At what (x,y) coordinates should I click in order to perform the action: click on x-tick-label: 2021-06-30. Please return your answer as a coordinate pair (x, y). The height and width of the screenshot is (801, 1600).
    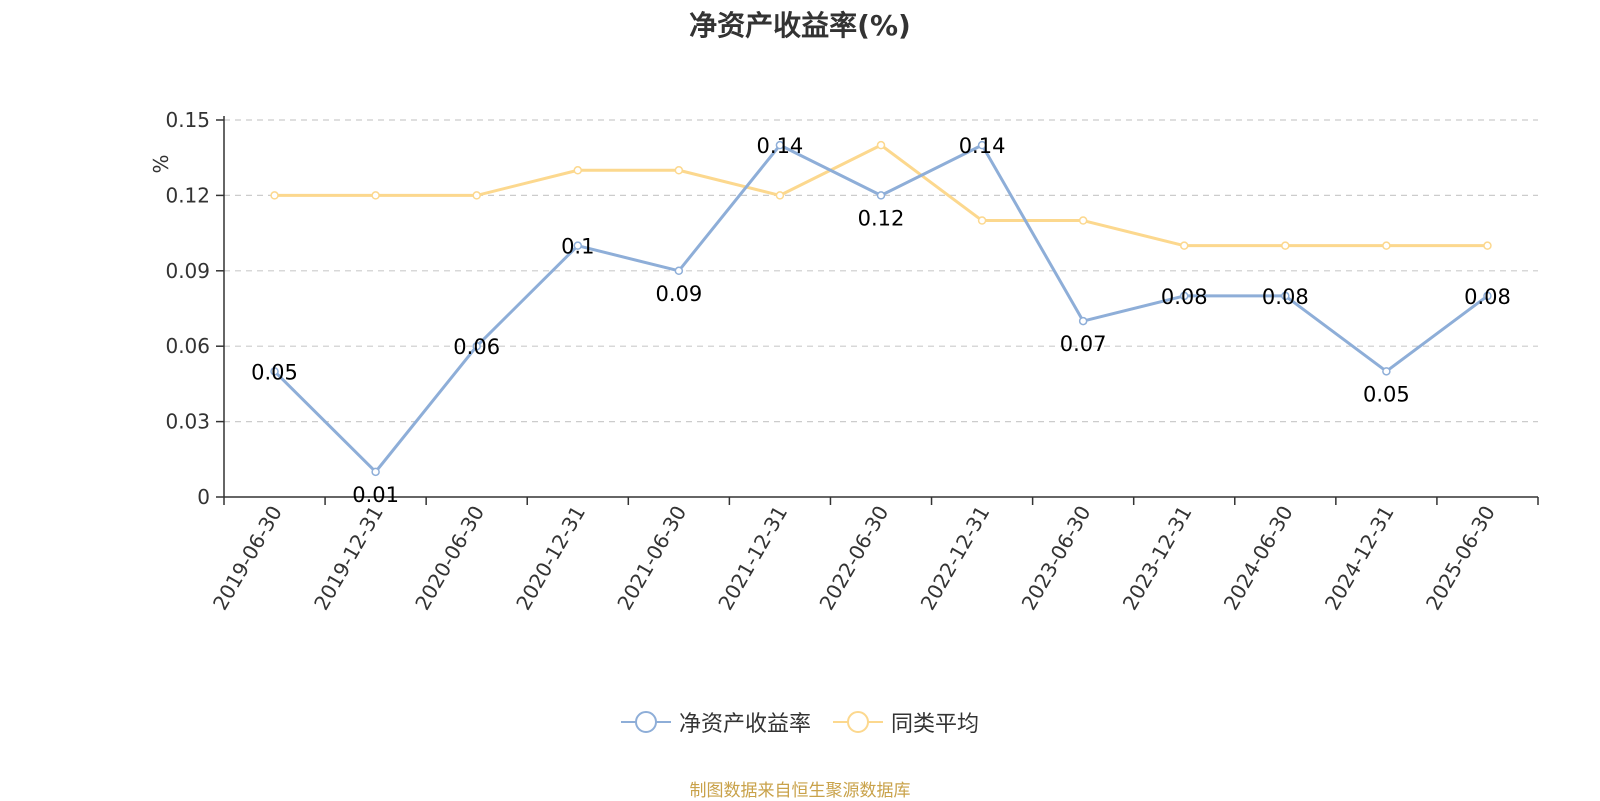
    Looking at the image, I should click on (651, 558).